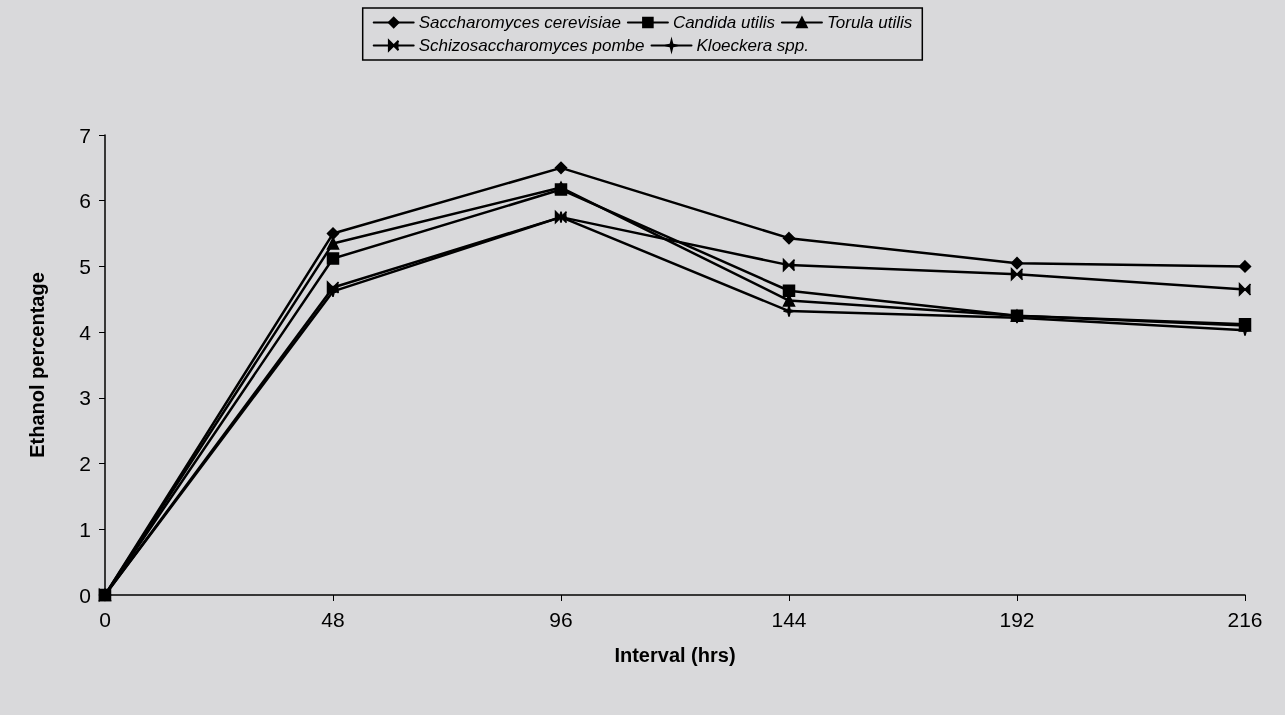 The height and width of the screenshot is (715, 1285). Describe the element at coordinates (85, 332) in the screenshot. I see `y-tick-label: 4` at that location.